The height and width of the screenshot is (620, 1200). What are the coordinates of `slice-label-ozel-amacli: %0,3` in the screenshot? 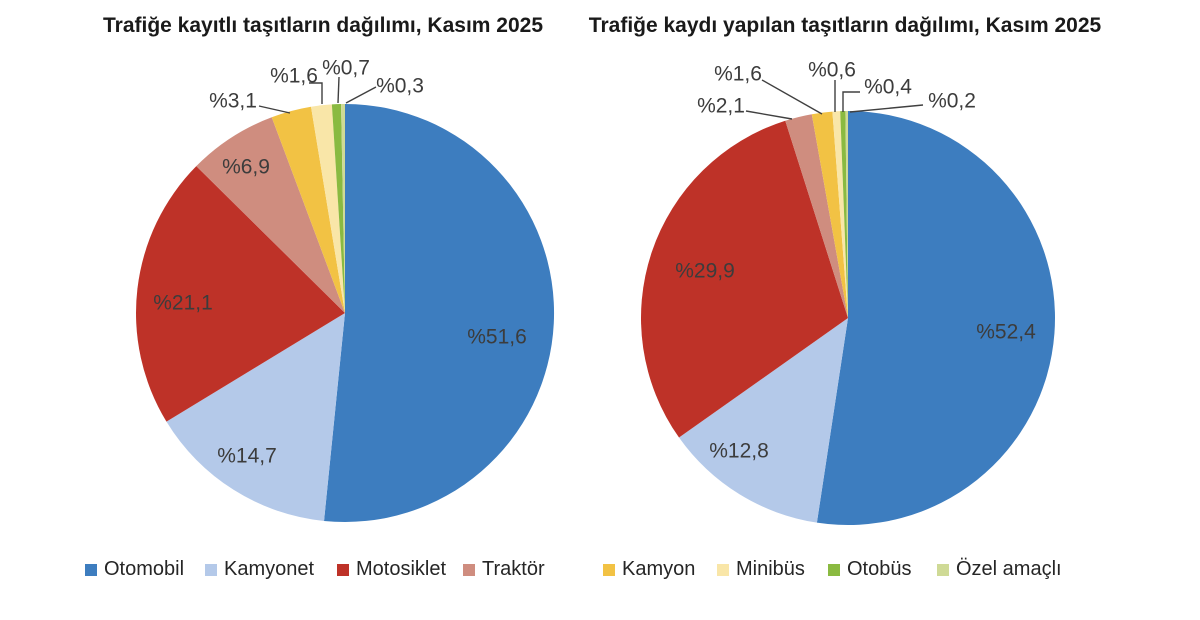 It's located at (400, 86).